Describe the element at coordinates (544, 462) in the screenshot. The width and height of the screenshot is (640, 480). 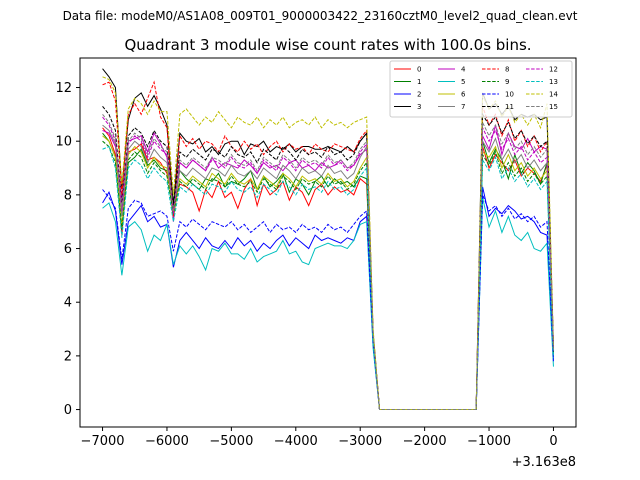
I see `x-offset-label: +3.163e8` at that location.